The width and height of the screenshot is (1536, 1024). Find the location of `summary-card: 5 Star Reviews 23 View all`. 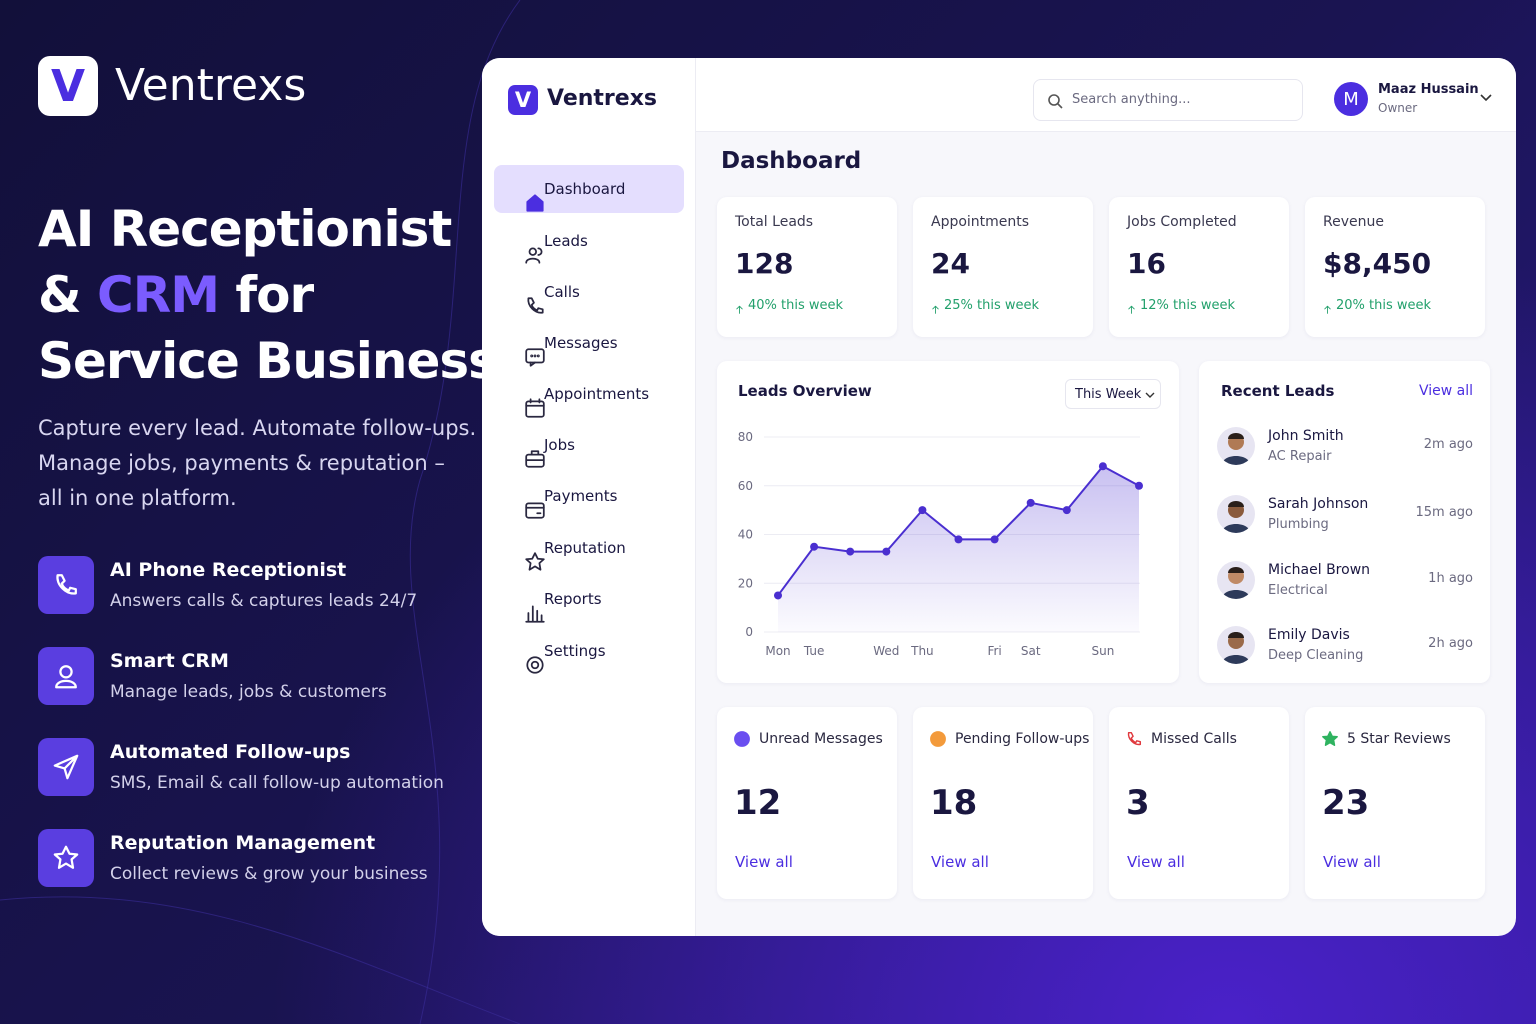

summary-card: 5 Star Reviews 23 View all is located at coordinates (1395, 803).